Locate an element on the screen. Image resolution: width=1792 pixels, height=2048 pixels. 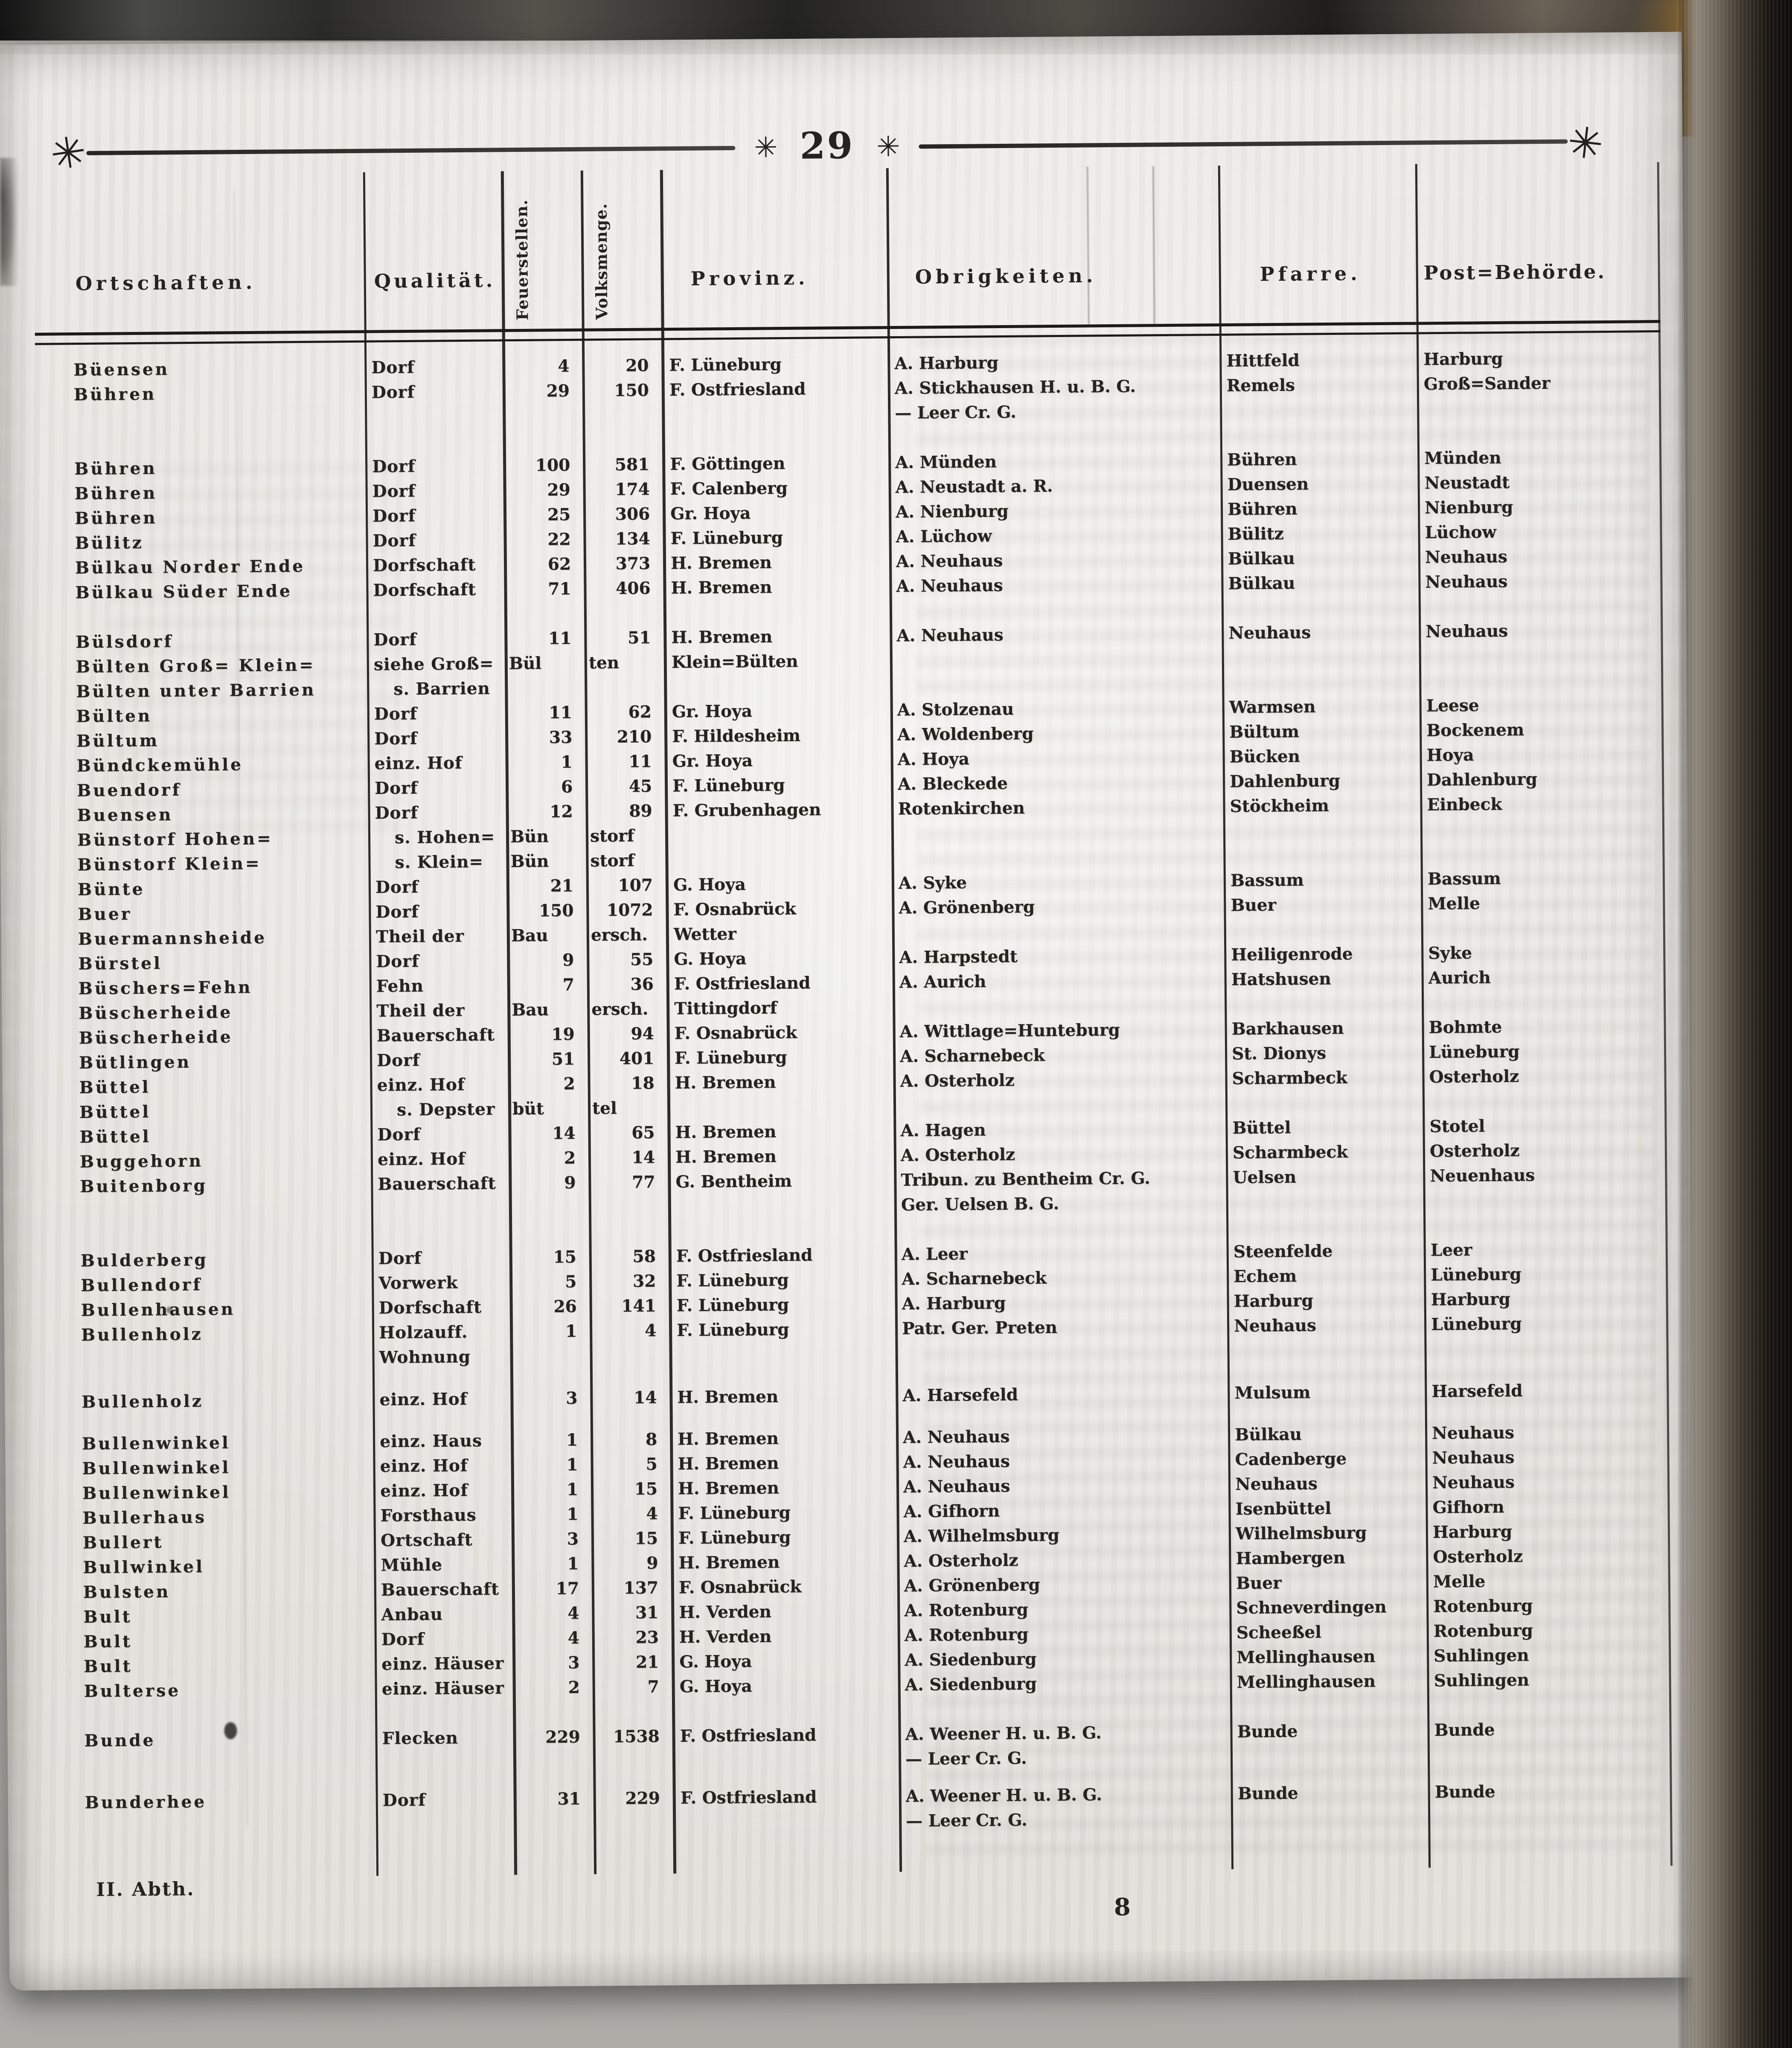
cell-volks: 58 is located at coordinates (644, 1256).